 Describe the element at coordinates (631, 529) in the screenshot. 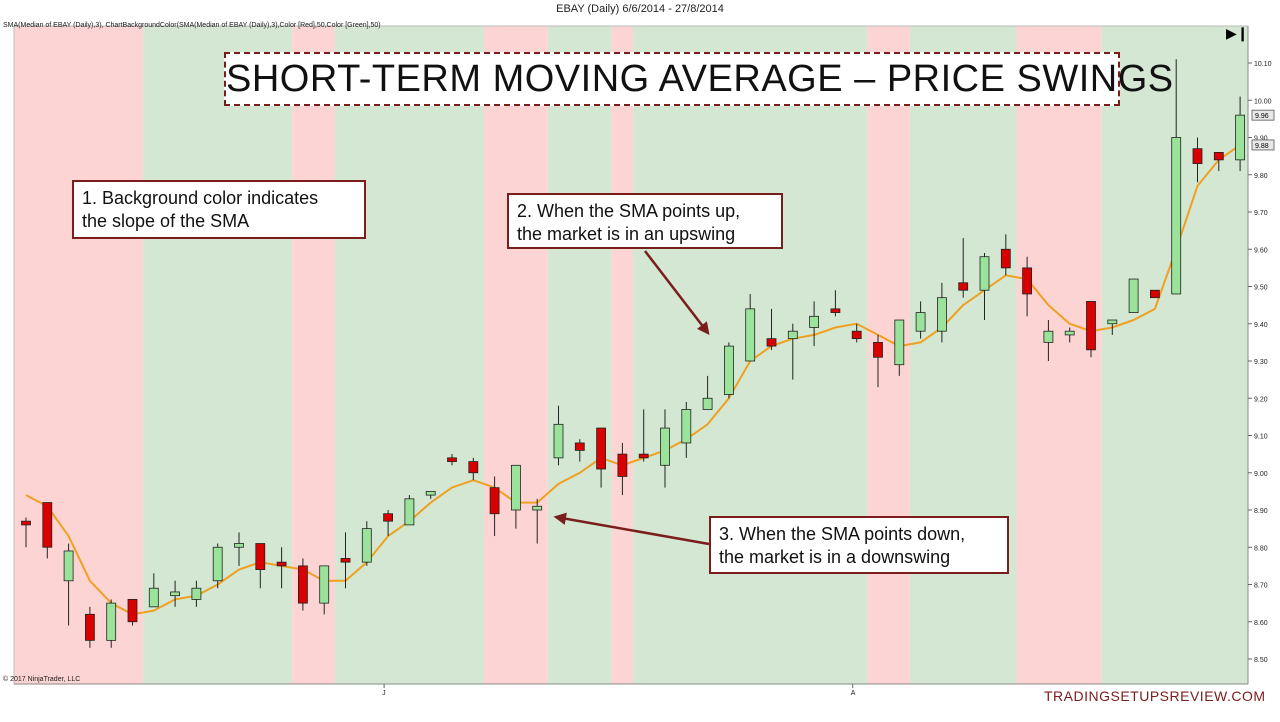

I see `arrow-downswing` at that location.